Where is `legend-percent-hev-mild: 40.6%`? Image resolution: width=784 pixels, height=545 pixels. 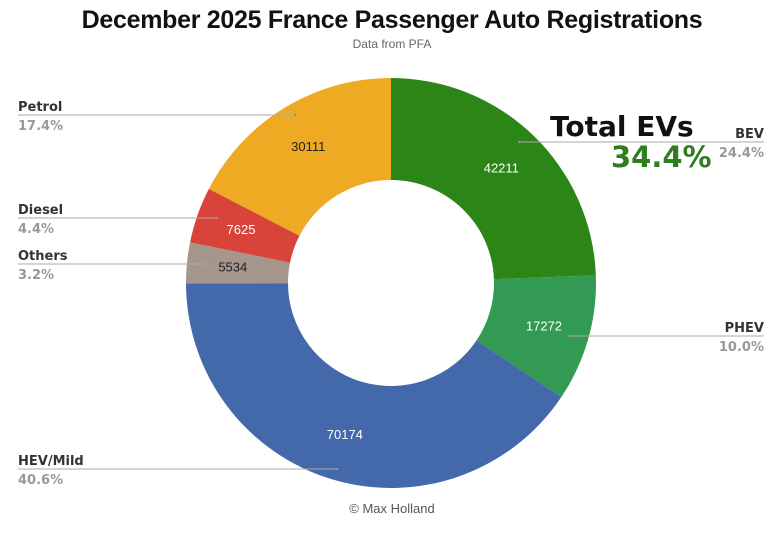 legend-percent-hev-mild: 40.6% is located at coordinates (40, 480).